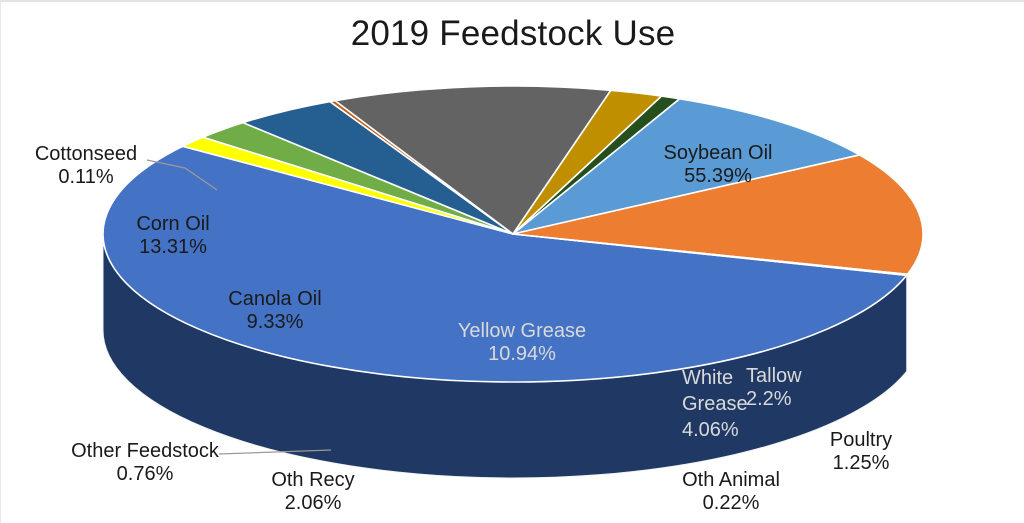 Image resolution: width=1024 pixels, height=523 pixels. I want to click on slice-label-soybean-oil: Soybean Oil 55.39%, so click(718, 165).